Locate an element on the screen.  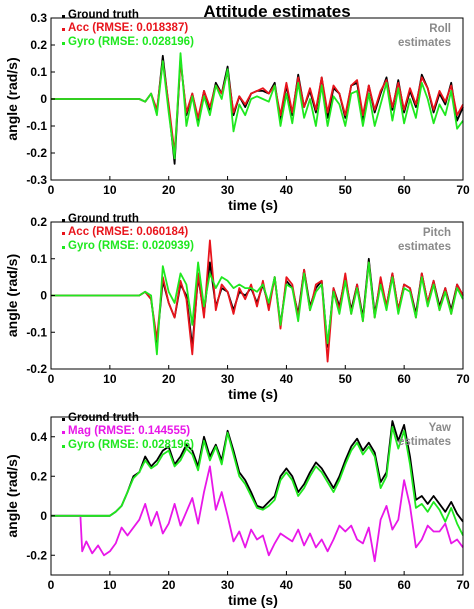
y-tick-label: 0.3 is located at coordinates (38, 18).